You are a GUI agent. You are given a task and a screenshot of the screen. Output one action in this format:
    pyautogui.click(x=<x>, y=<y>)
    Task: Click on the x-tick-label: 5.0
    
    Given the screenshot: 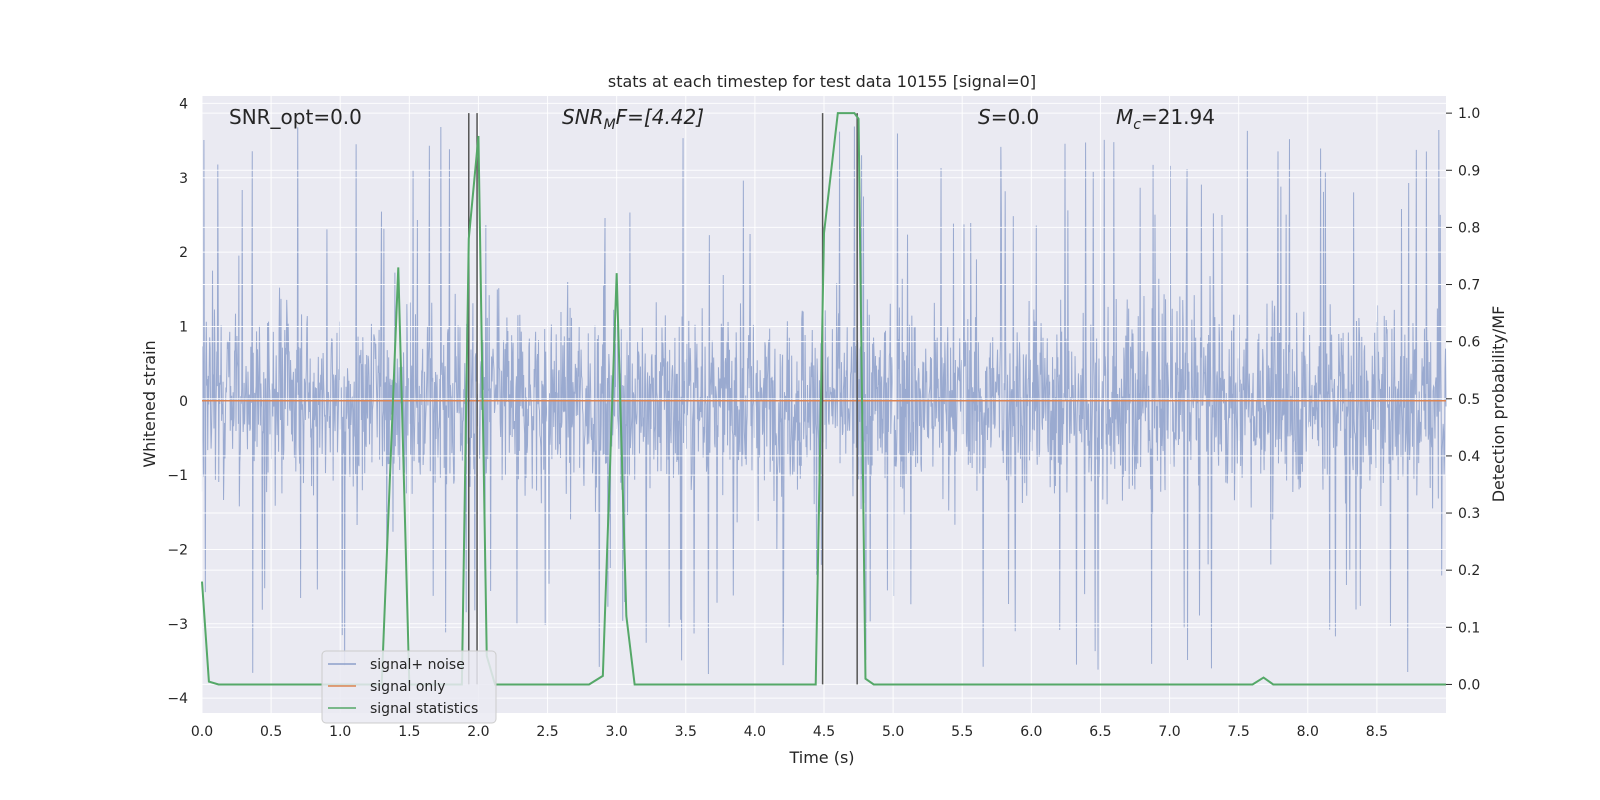 What is the action you would take?
    pyautogui.click(x=893, y=732)
    